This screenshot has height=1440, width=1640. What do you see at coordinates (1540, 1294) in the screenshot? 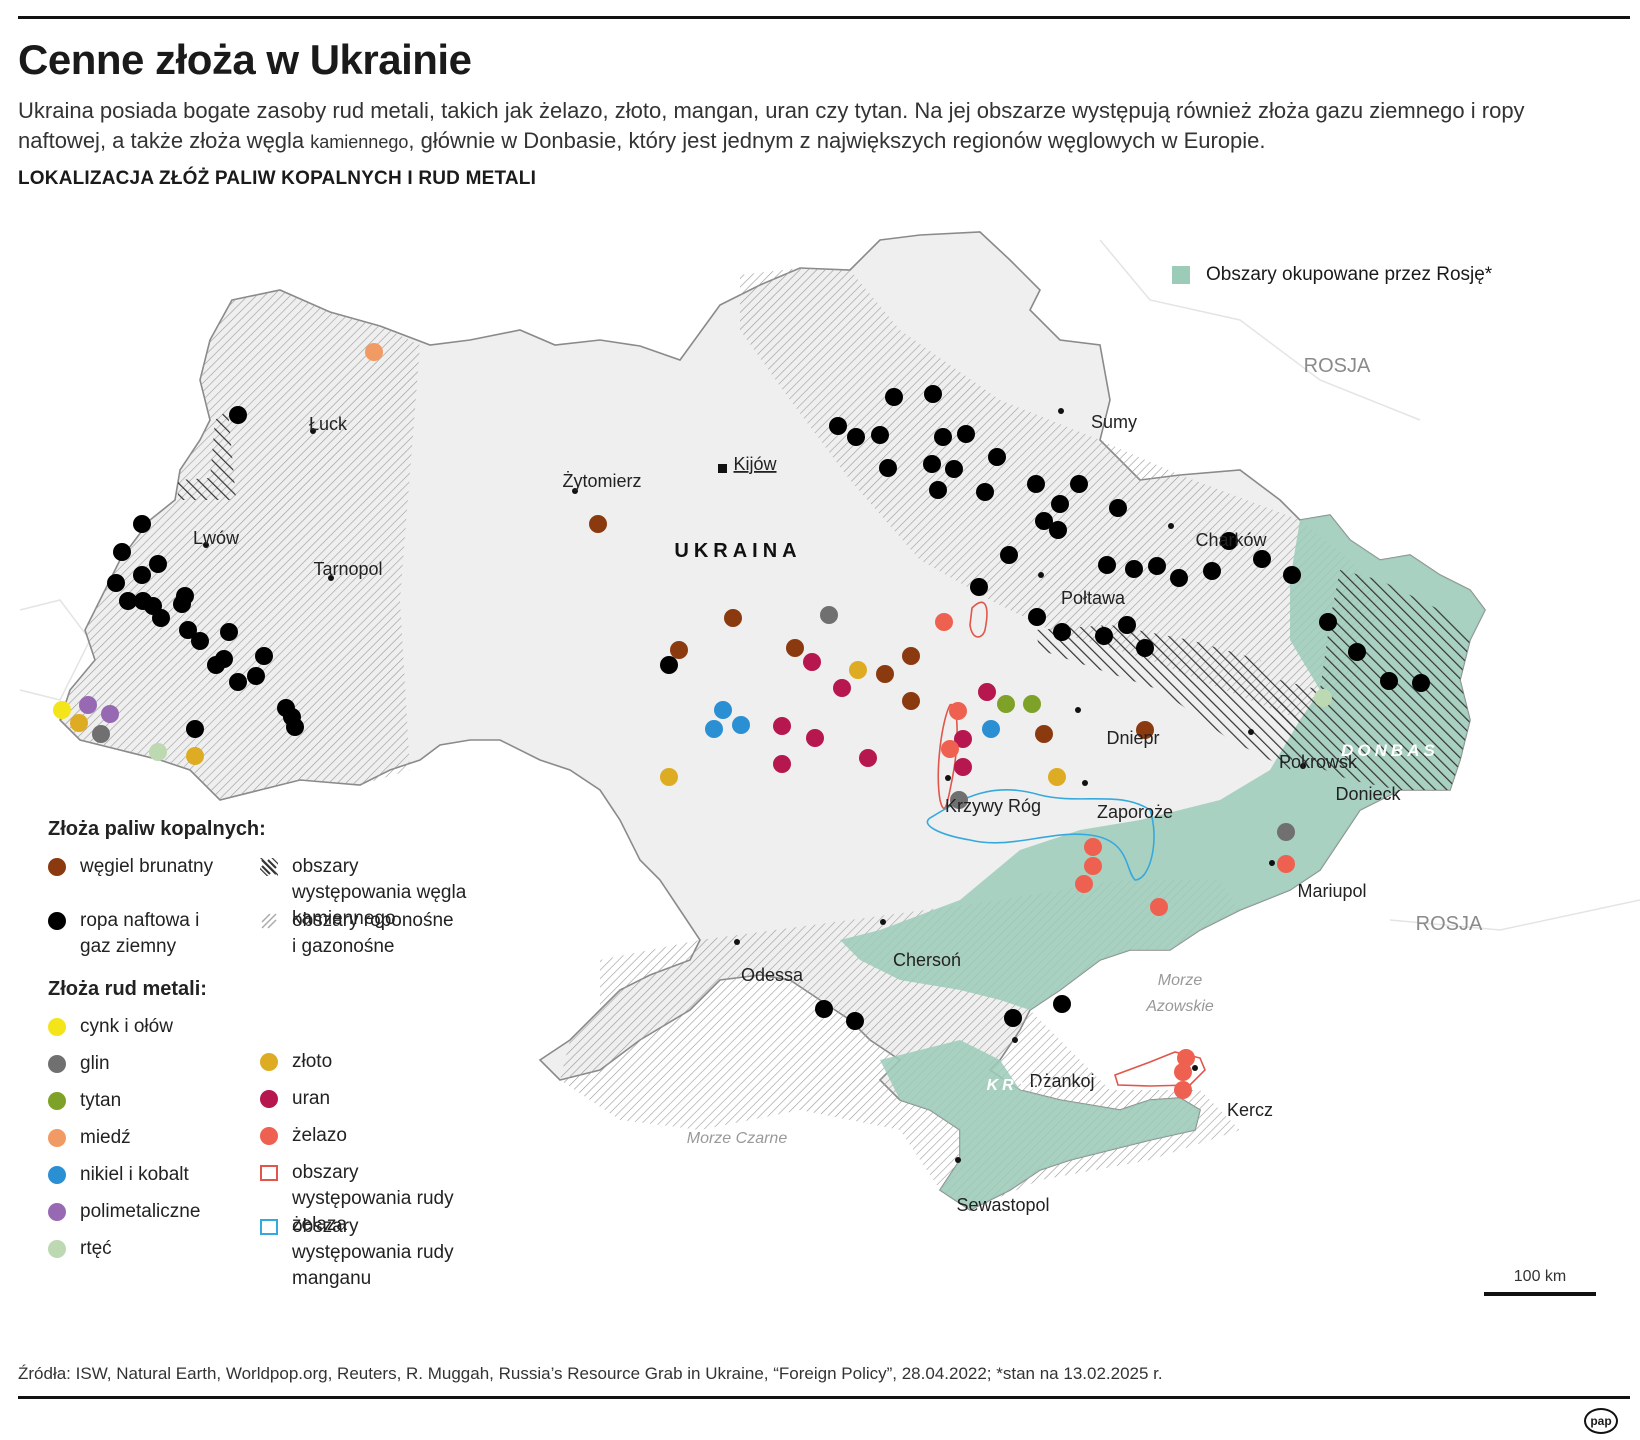
I see `scale-line` at bounding box center [1540, 1294].